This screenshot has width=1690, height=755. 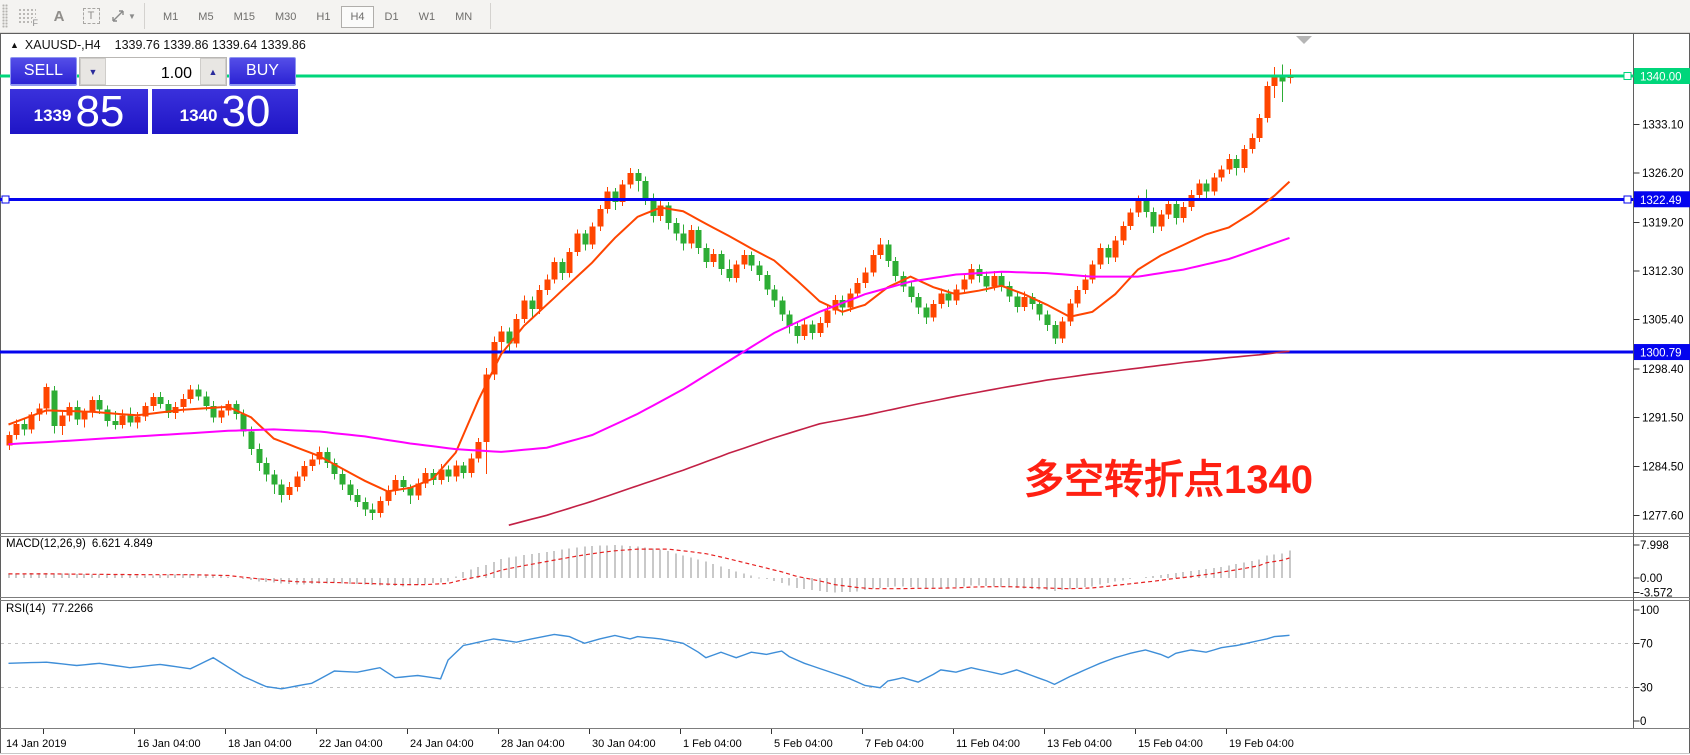 I want to click on text-label-icon: T, so click(x=91, y=16).